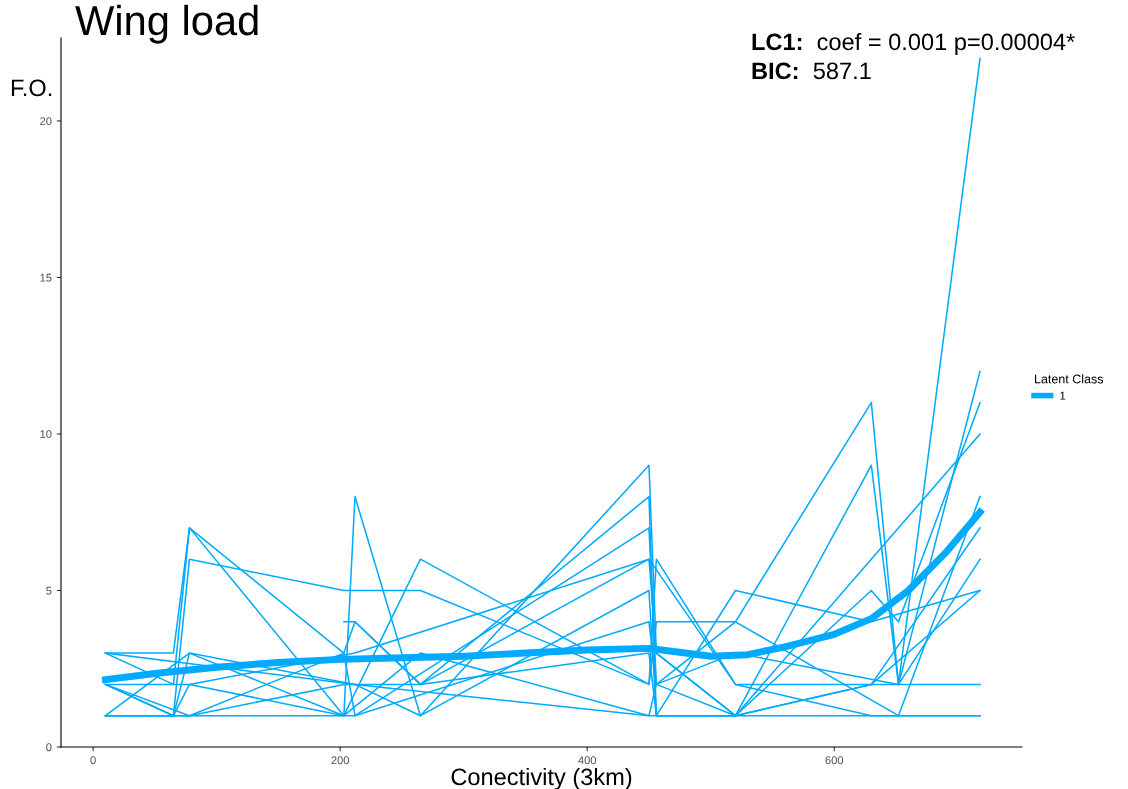 The height and width of the screenshot is (789, 1128). What do you see at coordinates (834, 760) in the screenshot?
I see `x-tick-label: 600` at bounding box center [834, 760].